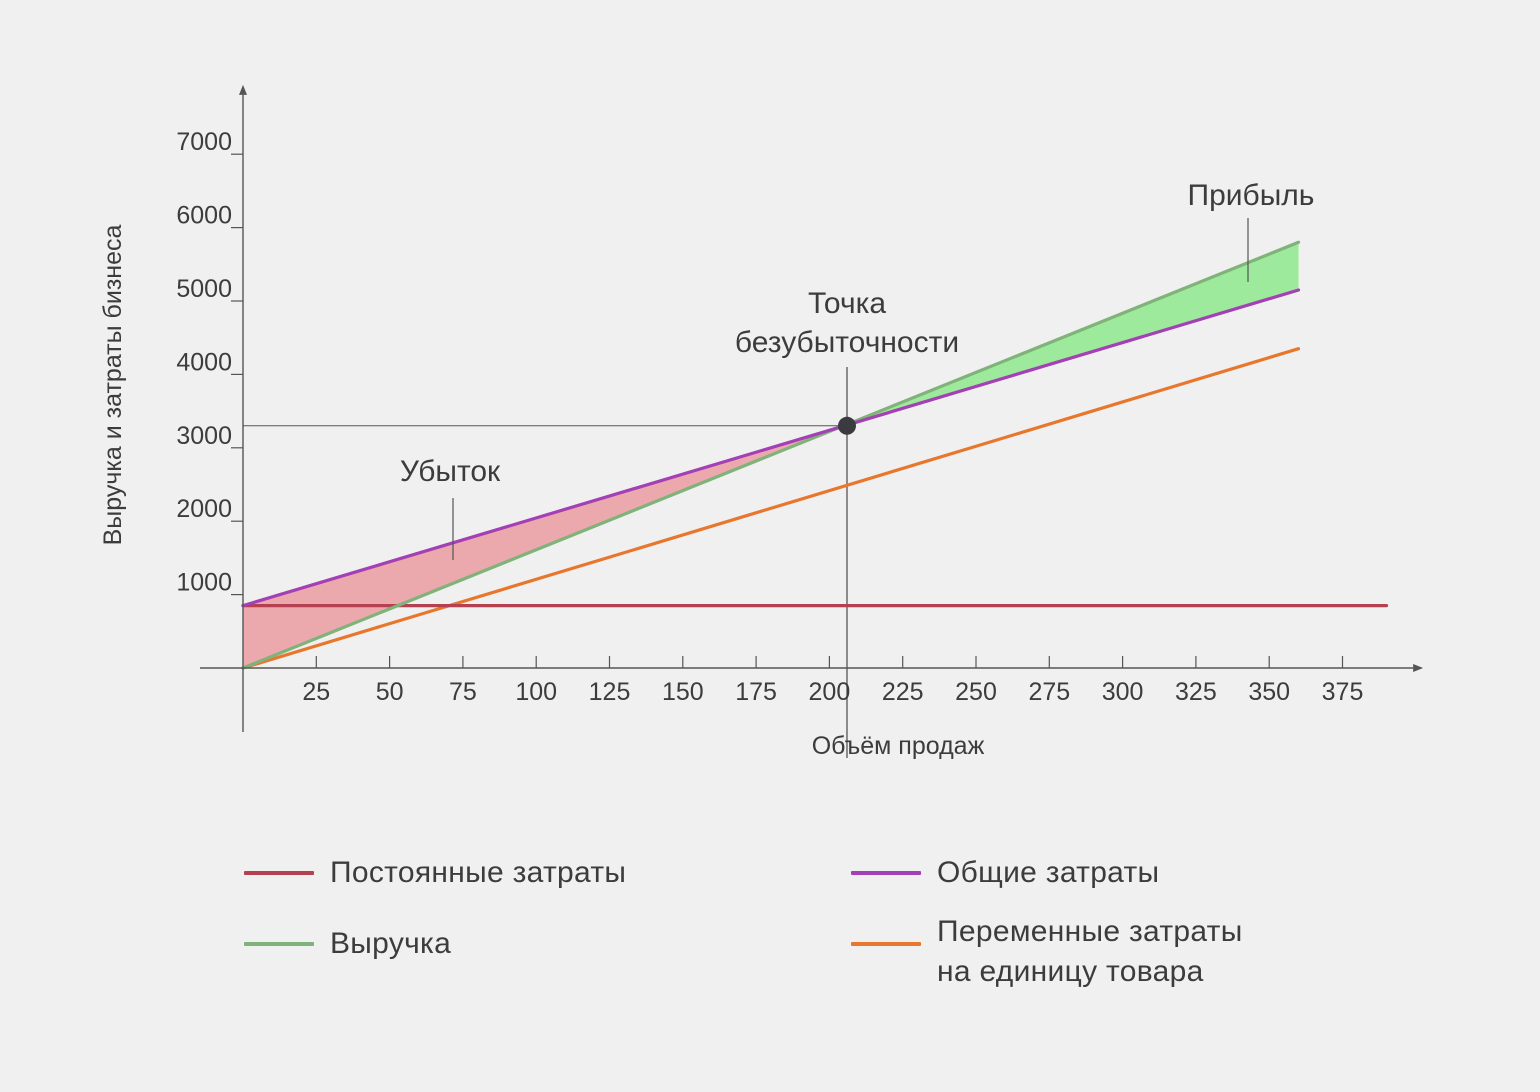 The width and height of the screenshot is (1540, 1092). What do you see at coordinates (1251, 195) in the screenshot?
I see `profit-label: Прибыль` at bounding box center [1251, 195].